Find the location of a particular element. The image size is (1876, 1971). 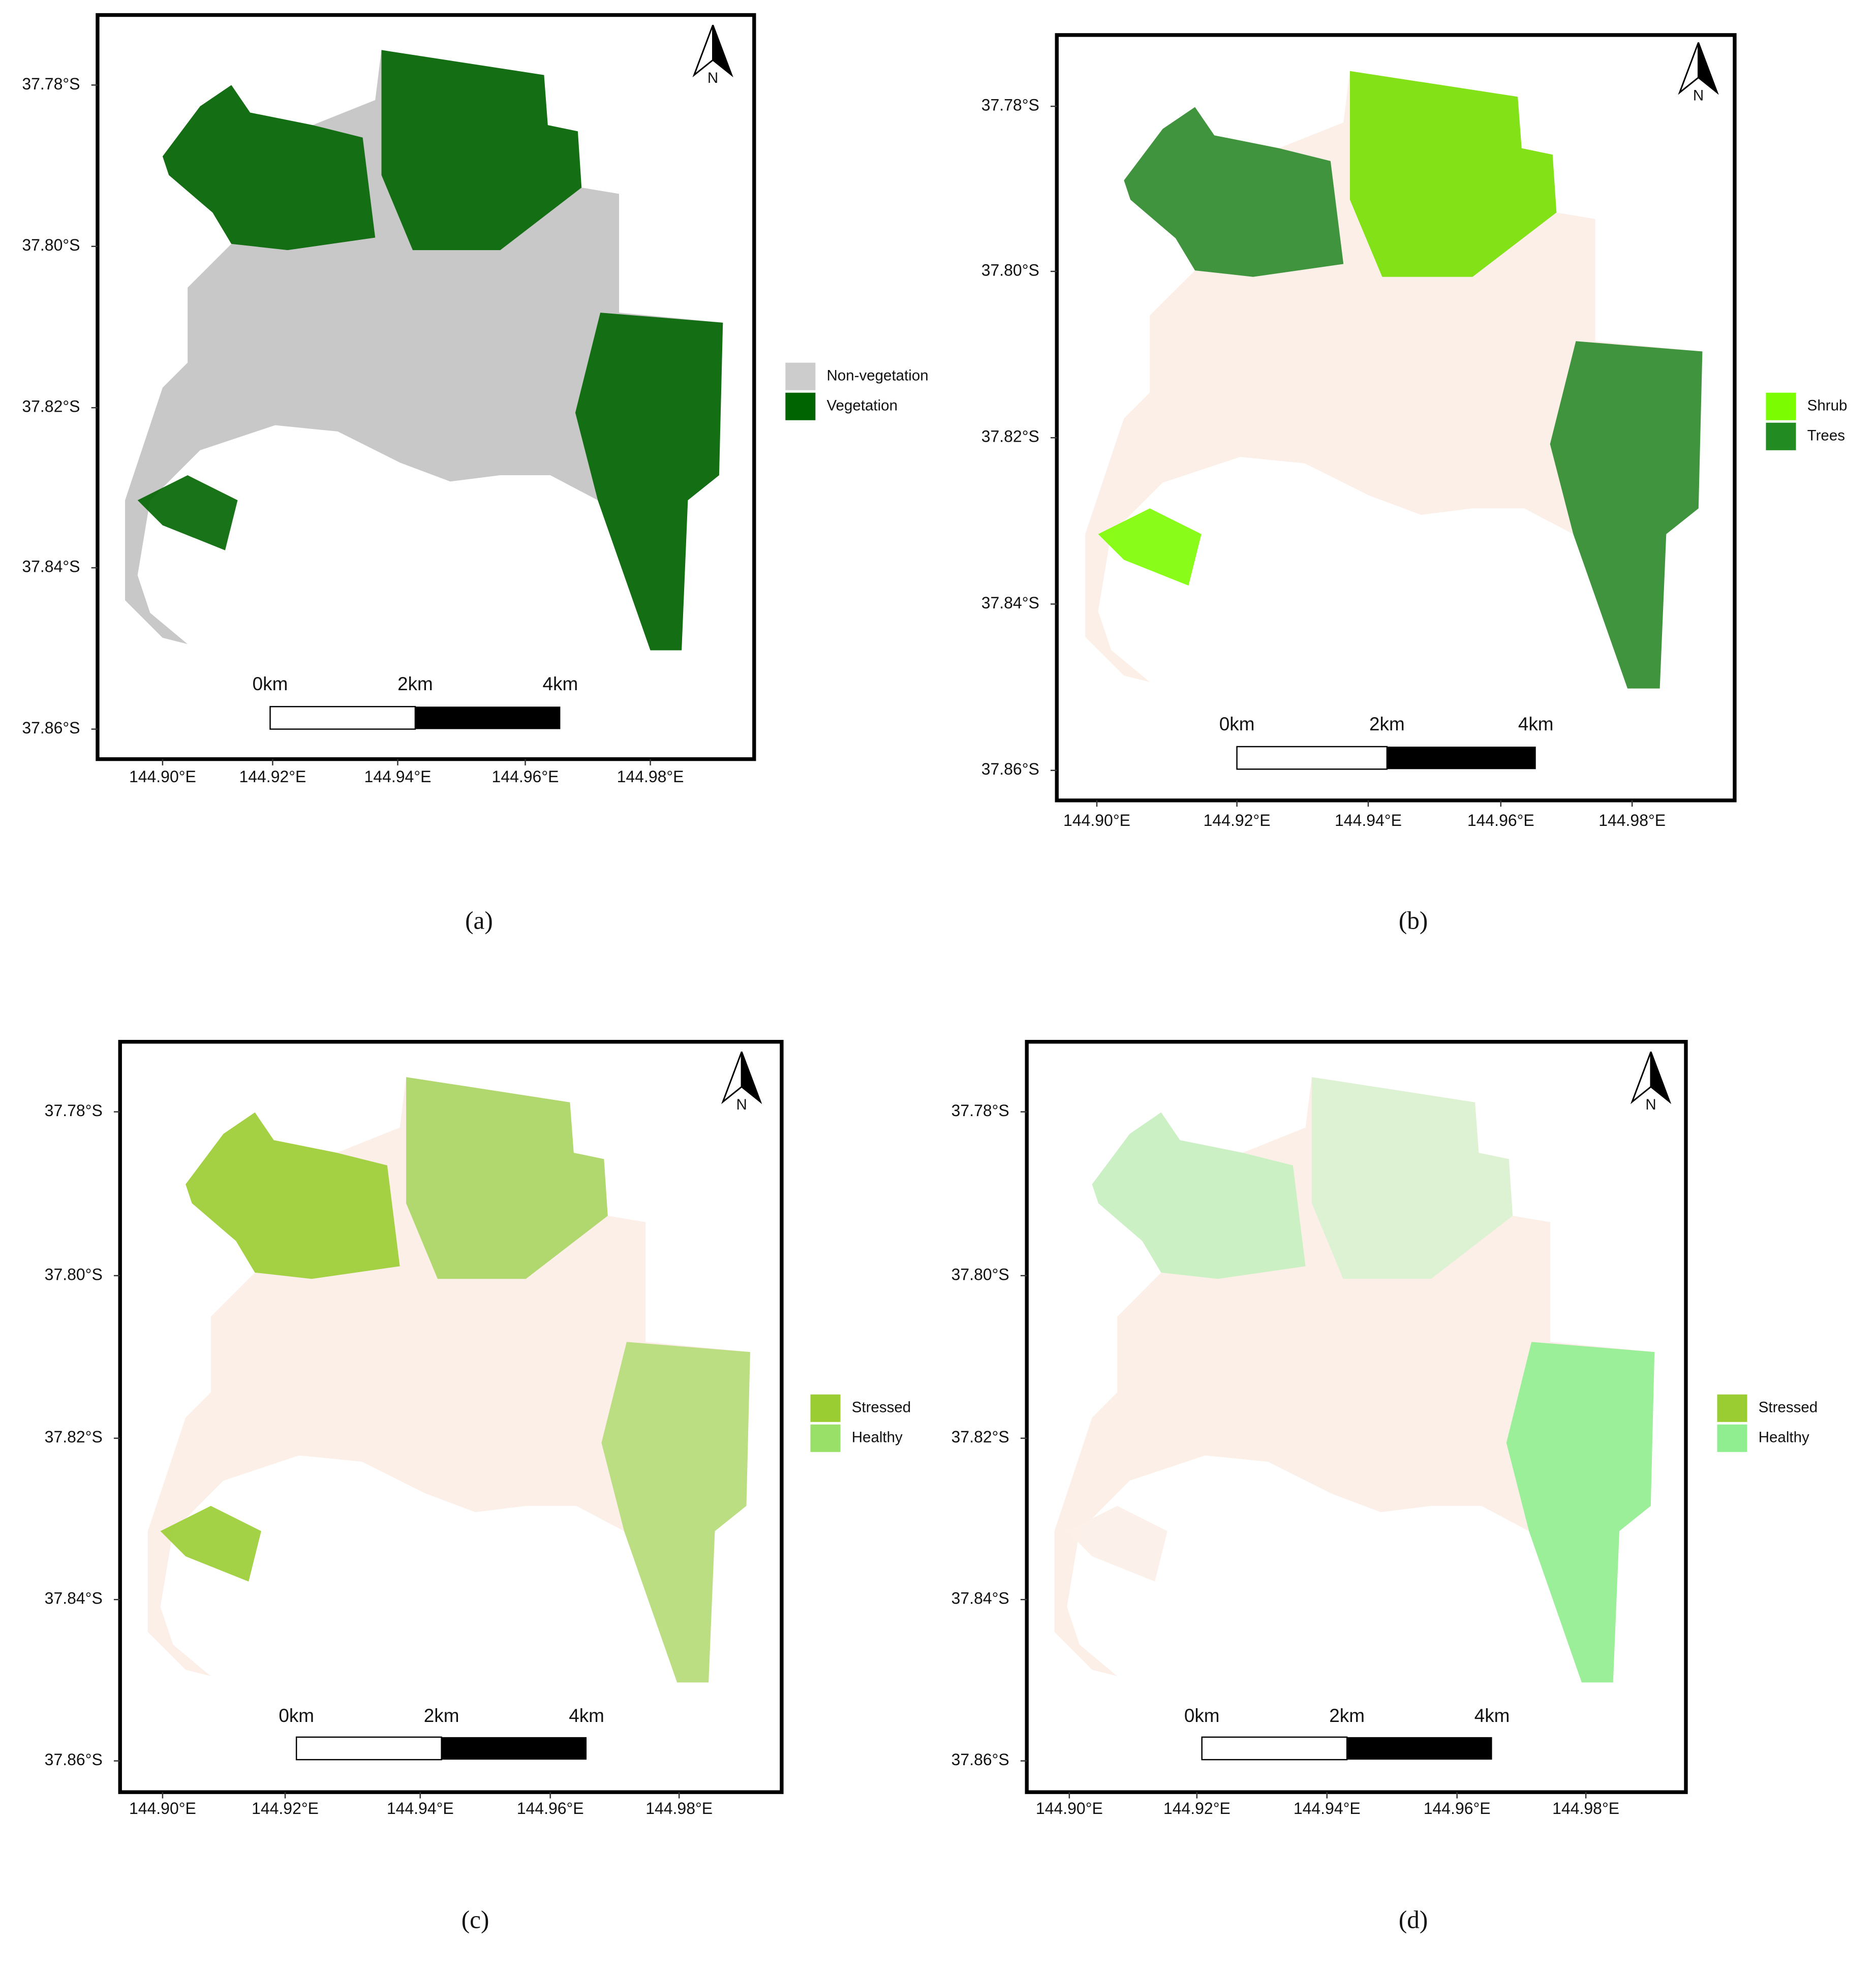

legend-label: Vegetation is located at coordinates (862, 405).